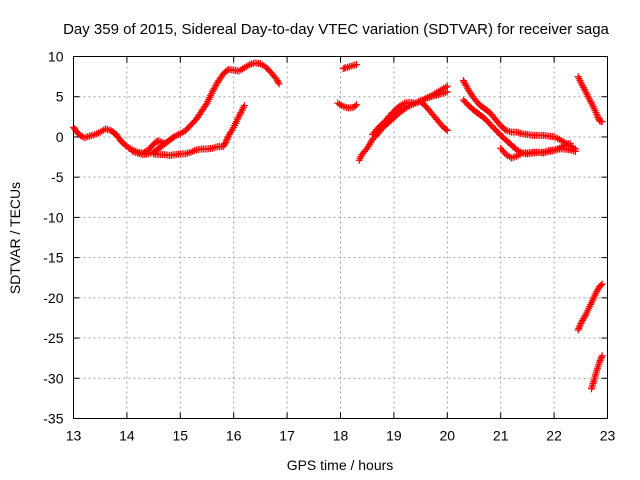 This screenshot has height=480, width=640. Describe the element at coordinates (53, 419) in the screenshot. I see `y-tick-label: -35` at that location.